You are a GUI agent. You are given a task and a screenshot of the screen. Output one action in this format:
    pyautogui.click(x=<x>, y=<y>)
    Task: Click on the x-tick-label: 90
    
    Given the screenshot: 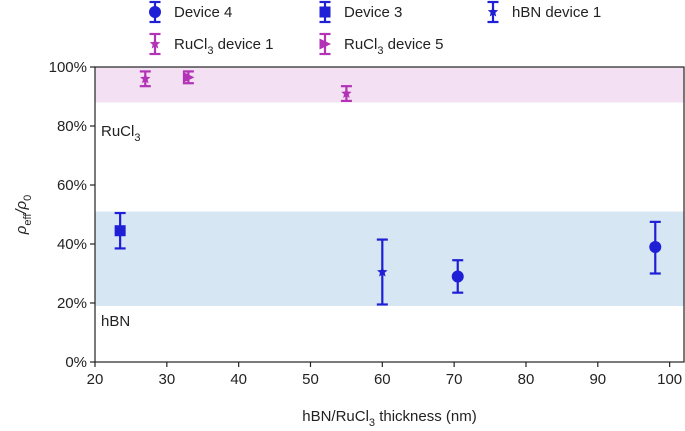 What is the action you would take?
    pyautogui.click(x=597, y=379)
    